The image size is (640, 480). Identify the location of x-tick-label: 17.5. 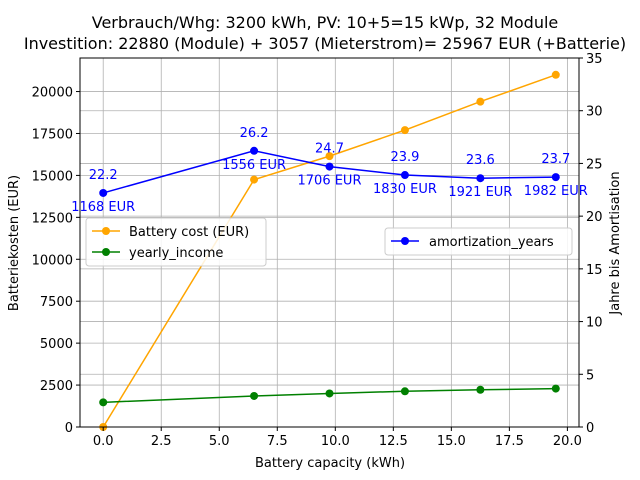
(509, 441).